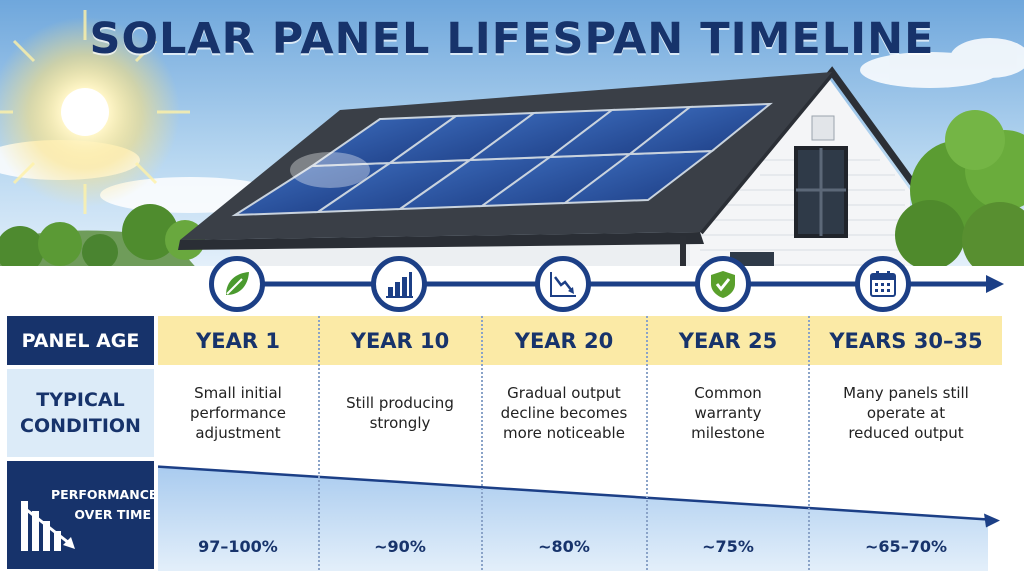  I want to click on age-year-20: YEAR 20, so click(564, 340).